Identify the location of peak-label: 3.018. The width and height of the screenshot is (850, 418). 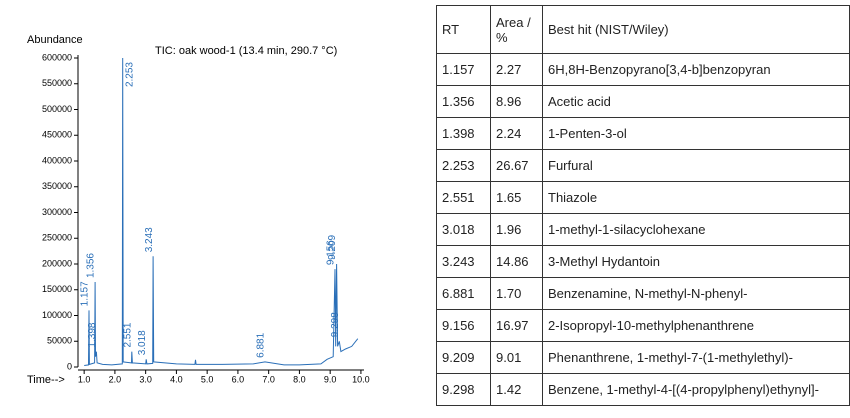
(142, 342).